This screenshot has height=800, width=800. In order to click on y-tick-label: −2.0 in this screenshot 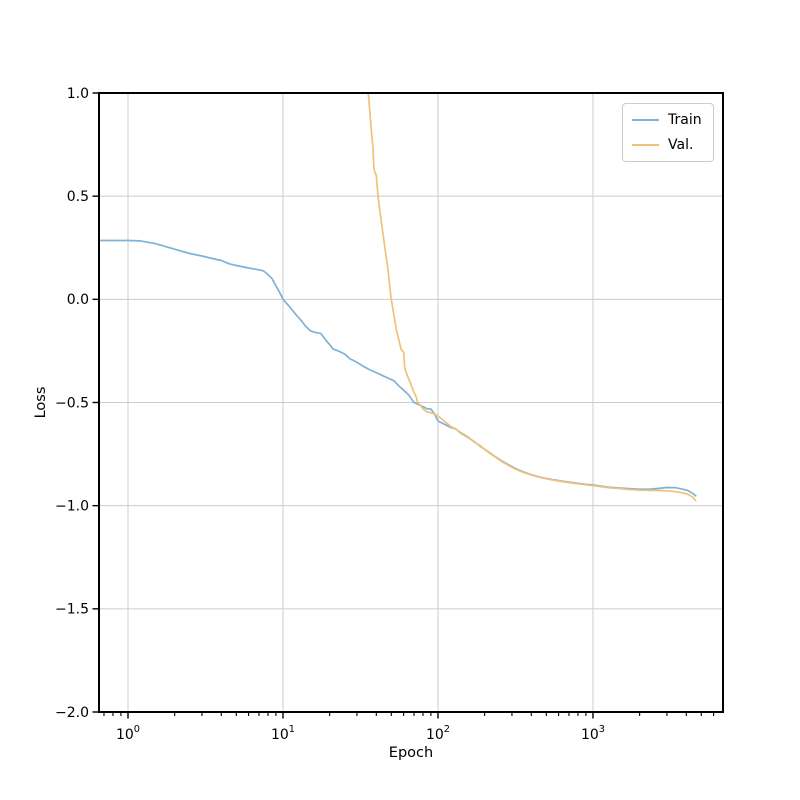, I will do `click(72, 713)`.